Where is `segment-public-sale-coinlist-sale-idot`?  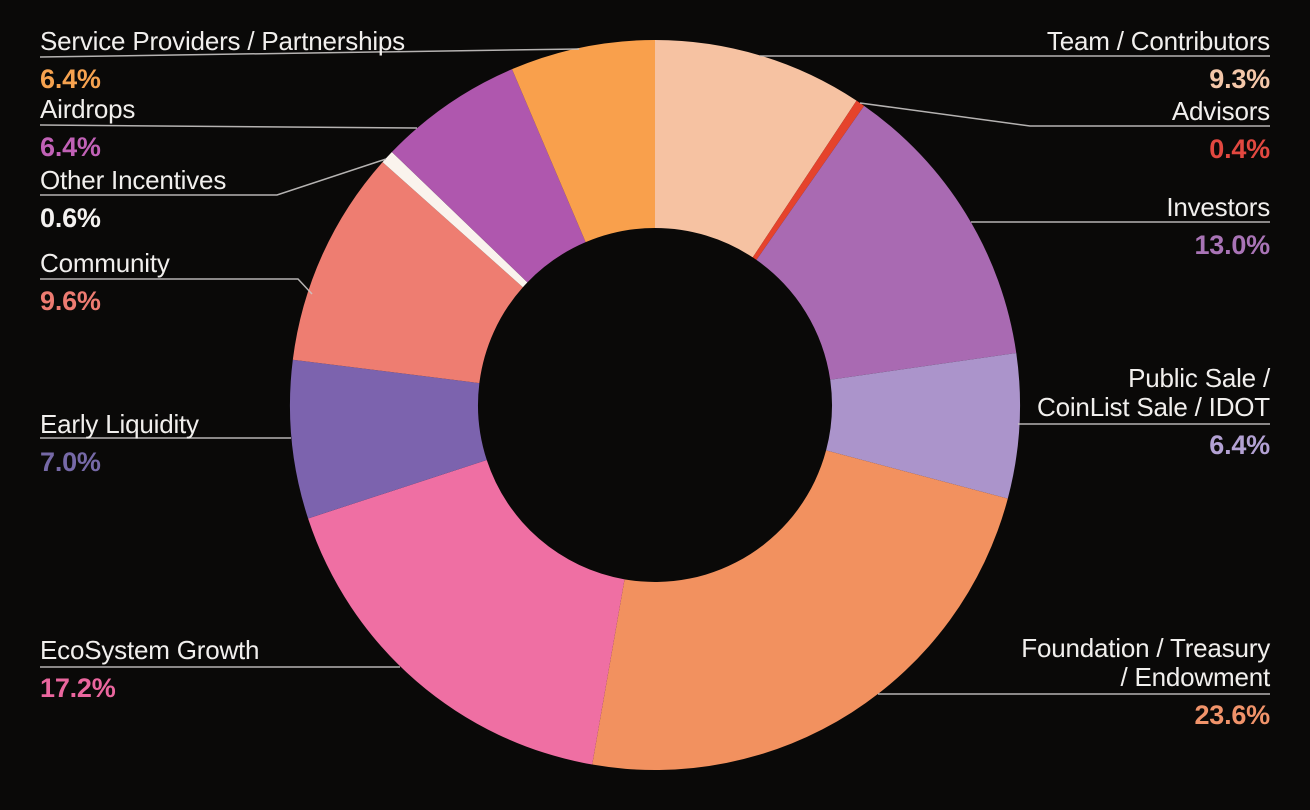
segment-public-sale-coinlist-sale-idot is located at coordinates (923, 425).